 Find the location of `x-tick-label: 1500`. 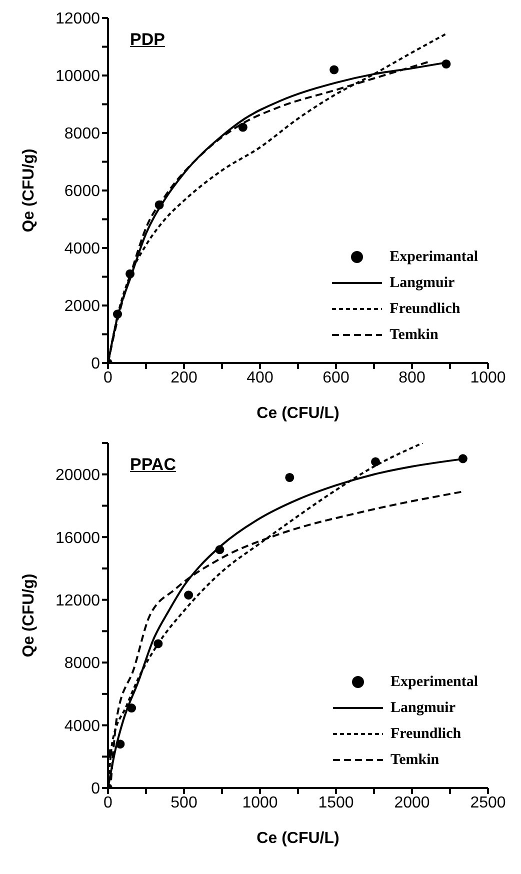

x-tick-label: 1500 is located at coordinates (336, 803).